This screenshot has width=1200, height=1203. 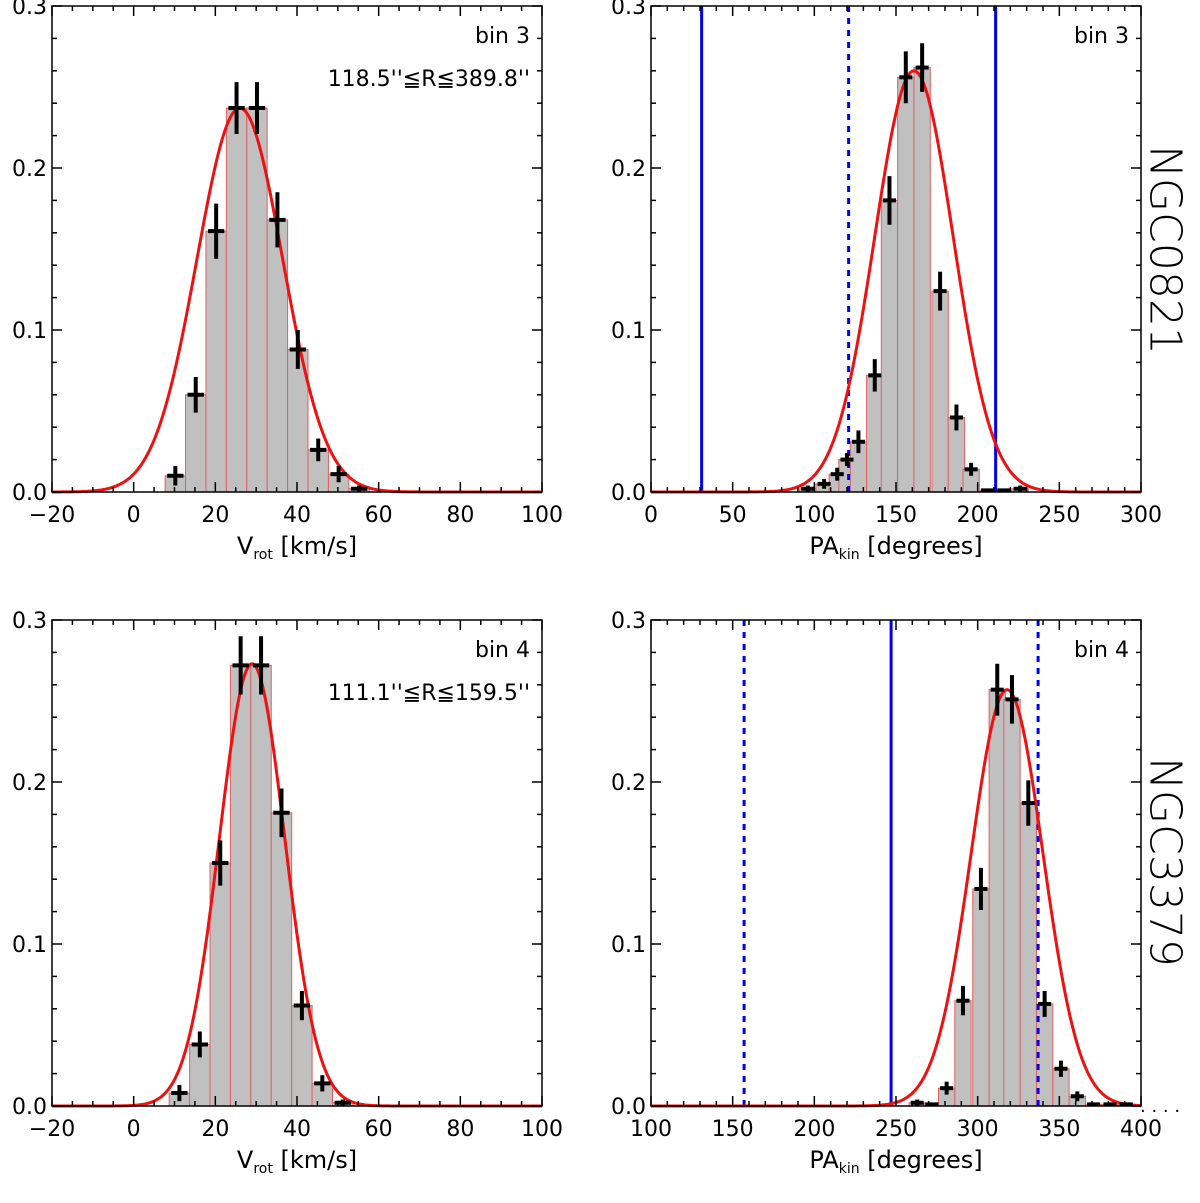 I want to click on x-axis-label-sub: kin, so click(x=849, y=1169).